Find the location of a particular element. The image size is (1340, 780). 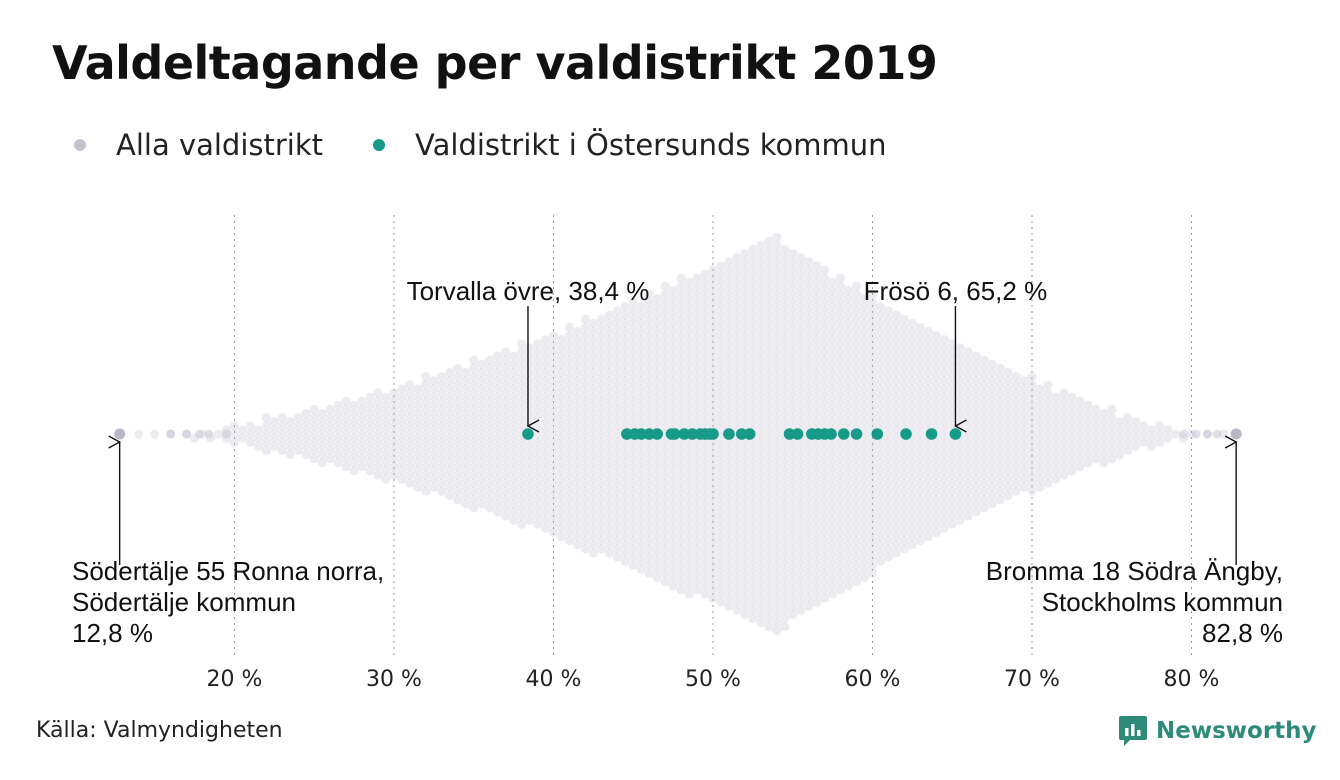

legend-label: Alla valdistrikt is located at coordinates (220, 145).